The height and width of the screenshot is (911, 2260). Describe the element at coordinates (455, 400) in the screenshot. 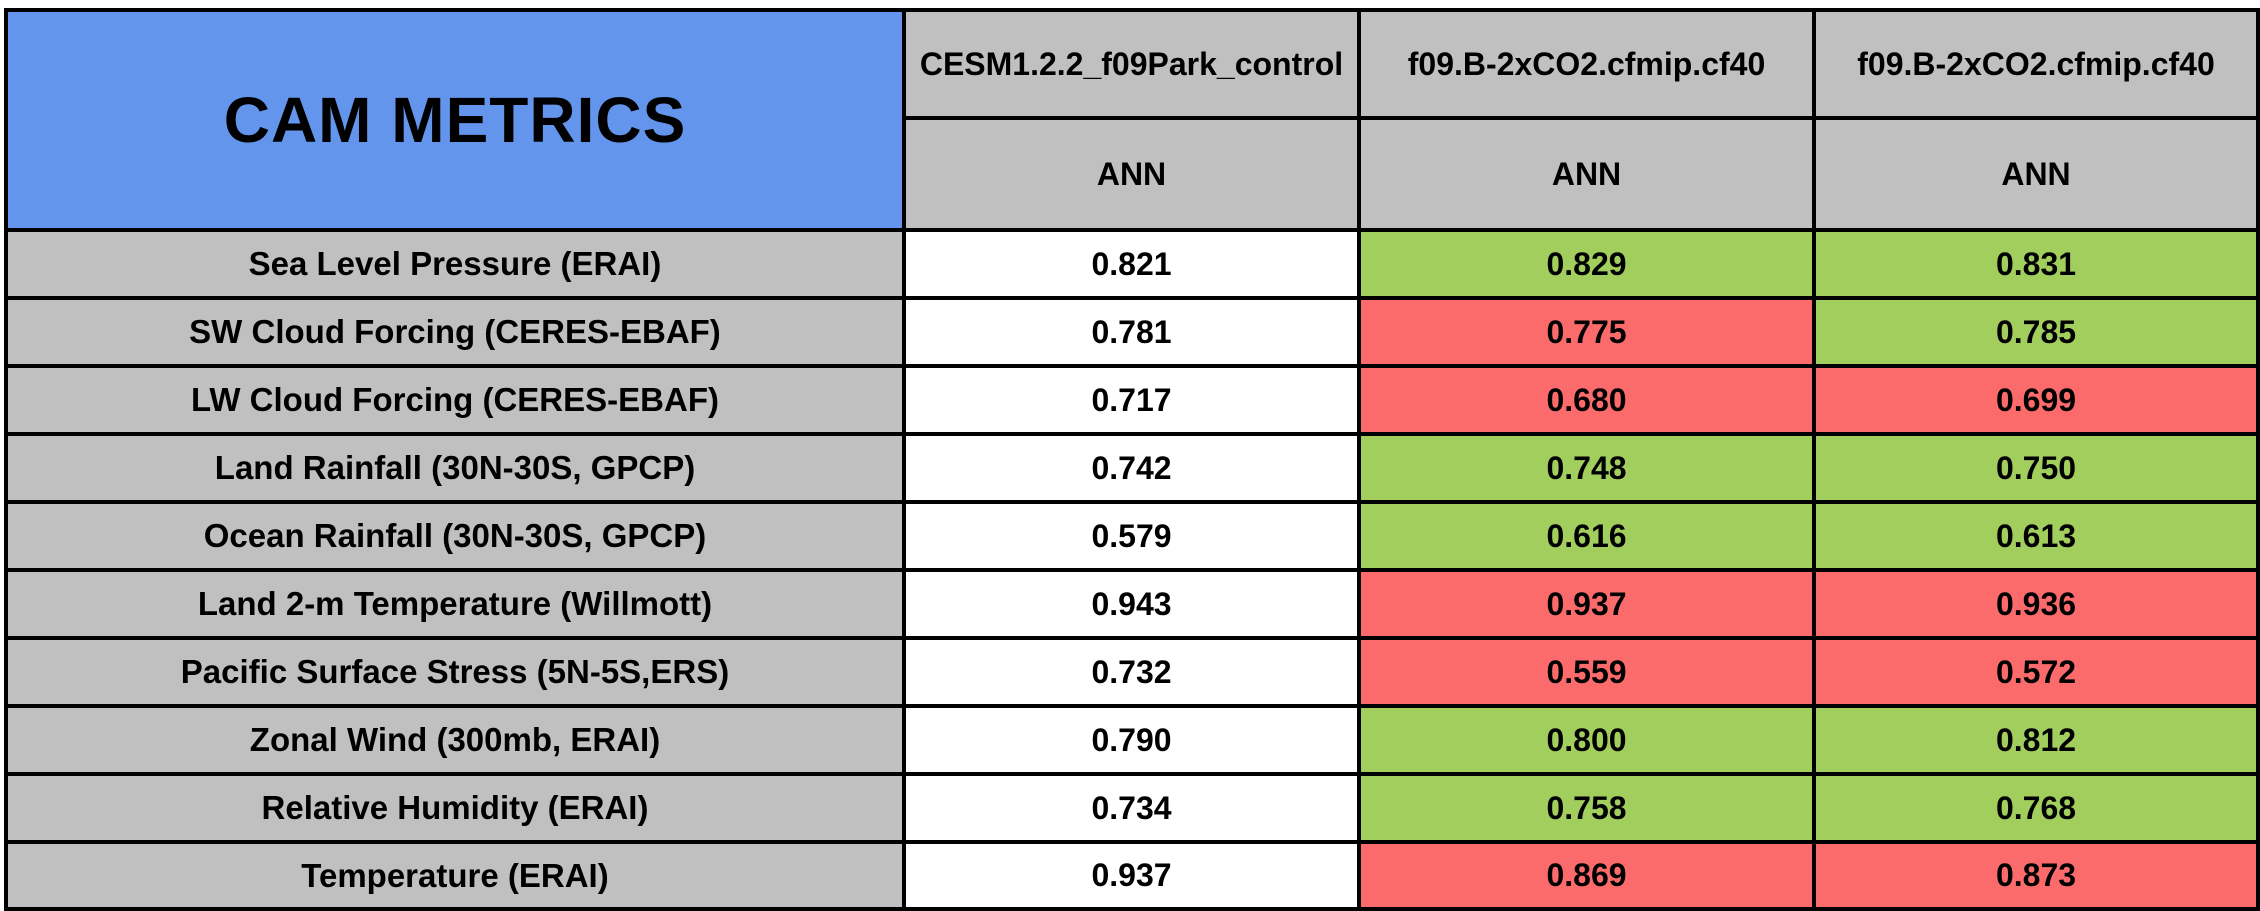

I see `metric-label-cell: LW Cloud Forcing (CERES-EBAF)` at that location.